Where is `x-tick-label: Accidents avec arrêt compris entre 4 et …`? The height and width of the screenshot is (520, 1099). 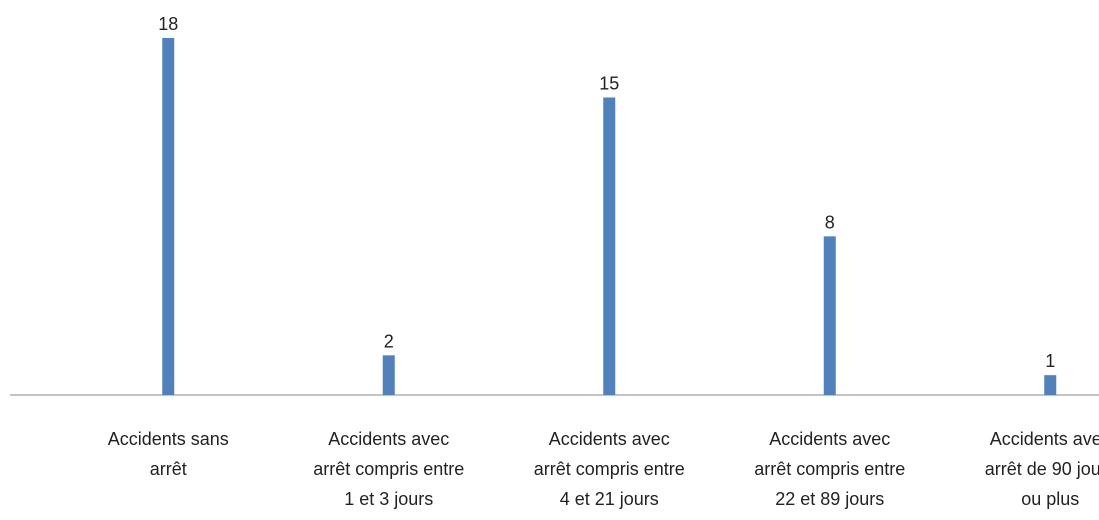 x-tick-label: Accidents avec arrêt compris entre 4 et … is located at coordinates (609, 469).